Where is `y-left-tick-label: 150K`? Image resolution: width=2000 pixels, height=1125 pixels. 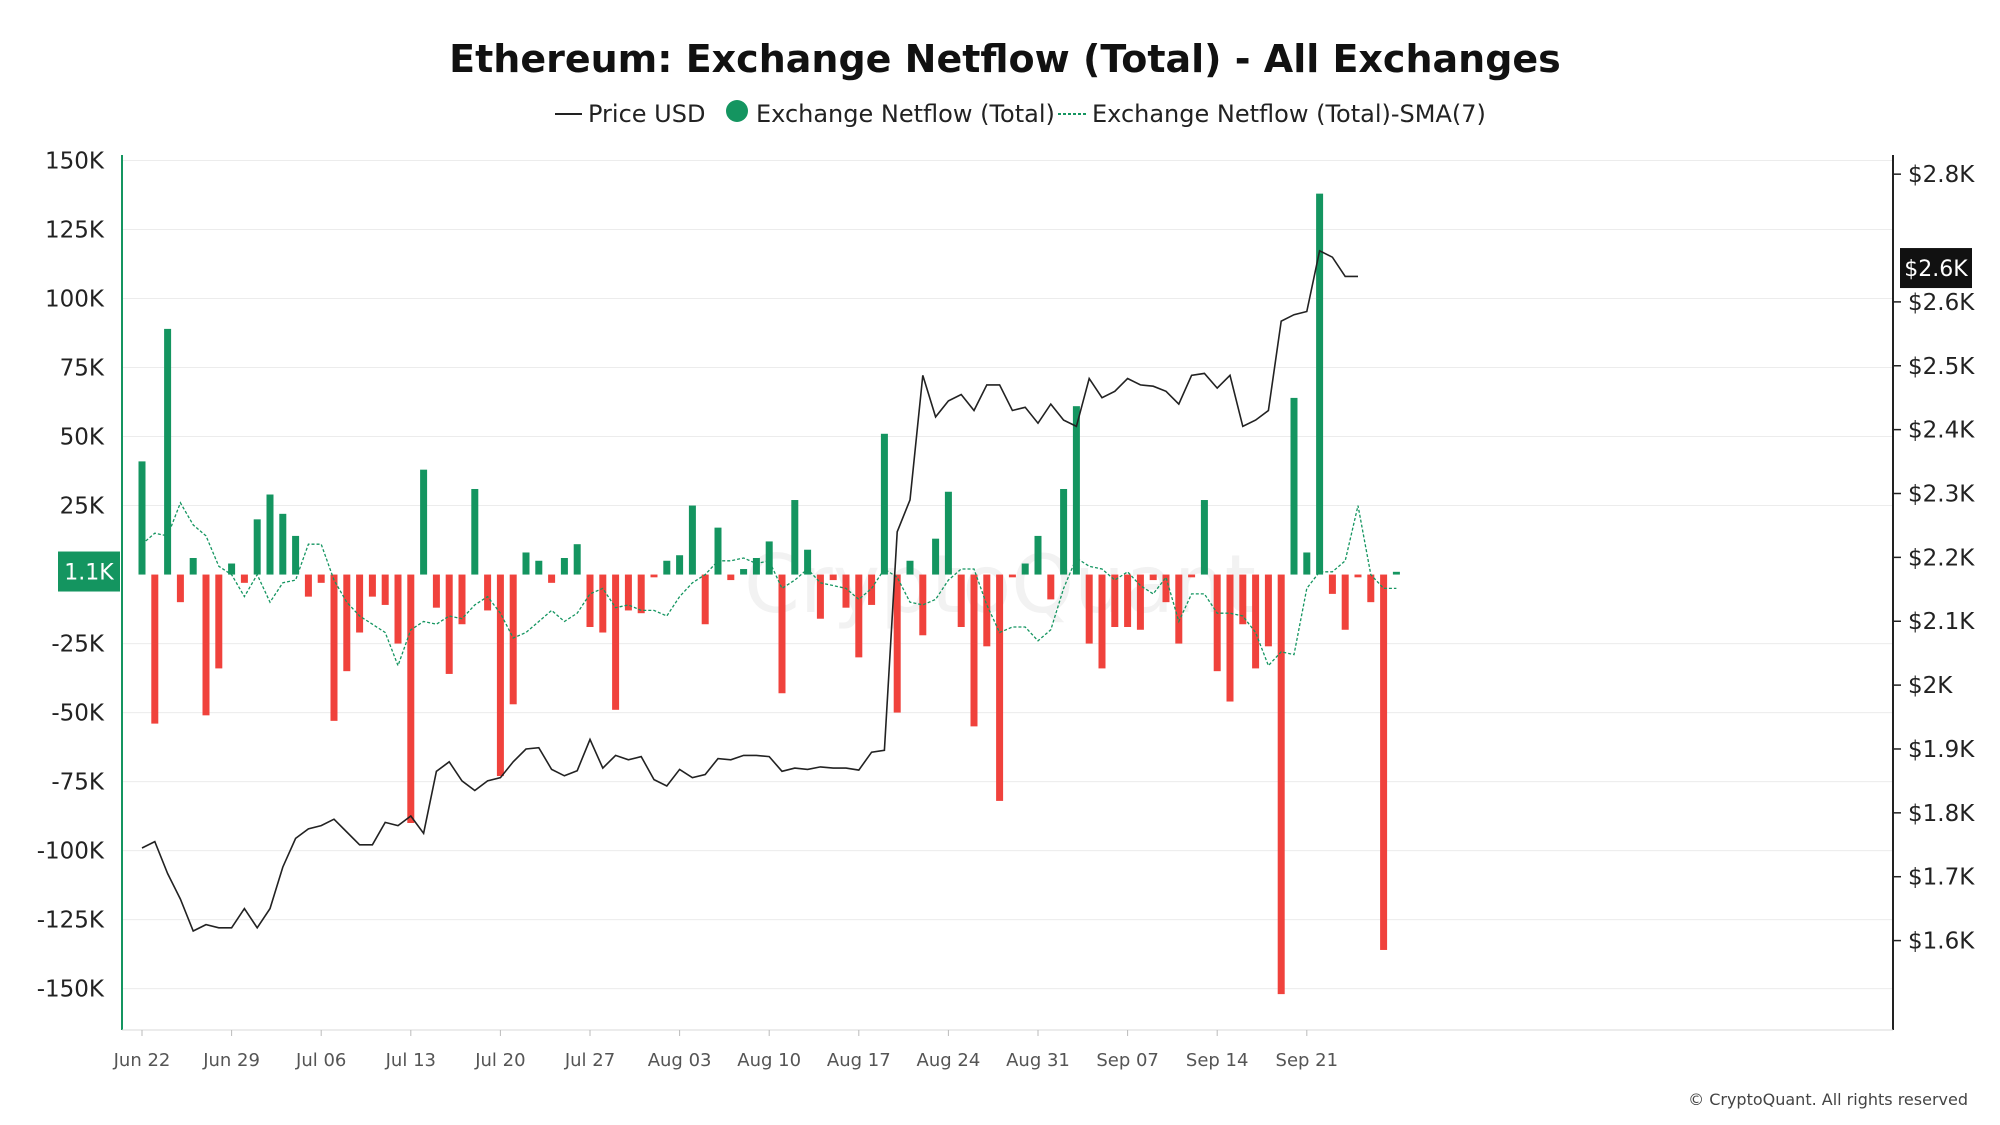
y-left-tick-label: 150K is located at coordinates (75, 162).